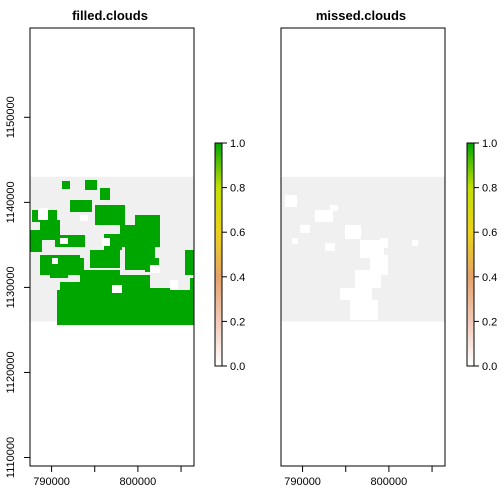 The image size is (504, 504). What do you see at coordinates (110, 15) in the screenshot?
I see `panel-title: filled.clouds` at bounding box center [110, 15].